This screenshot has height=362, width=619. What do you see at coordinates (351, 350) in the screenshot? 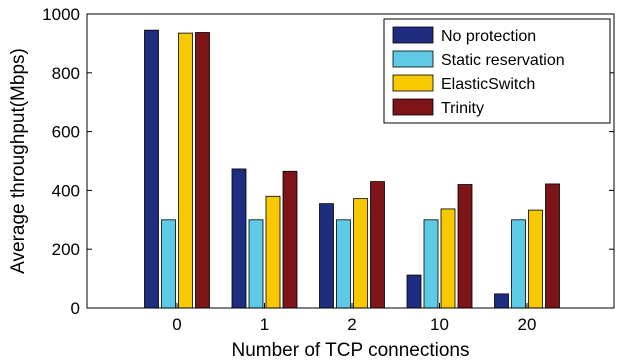
I see `x-axis-title: Number of TCP connections` at bounding box center [351, 350].